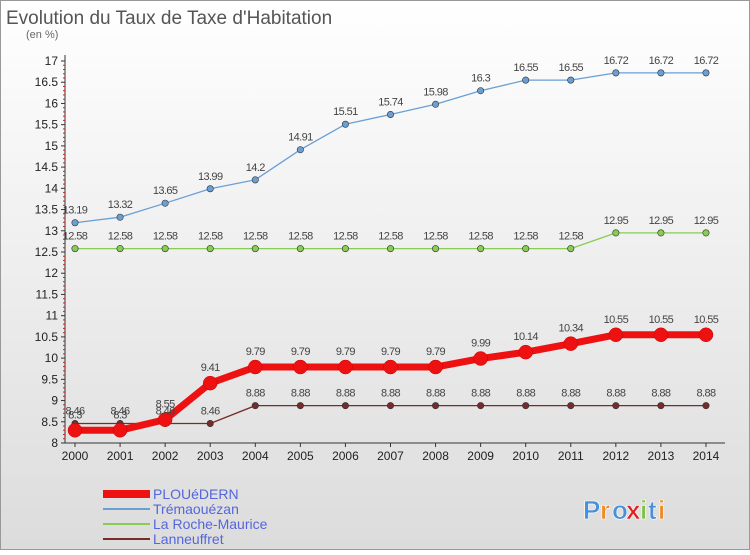  I want to click on x-tick-label: 2014, so click(706, 456).